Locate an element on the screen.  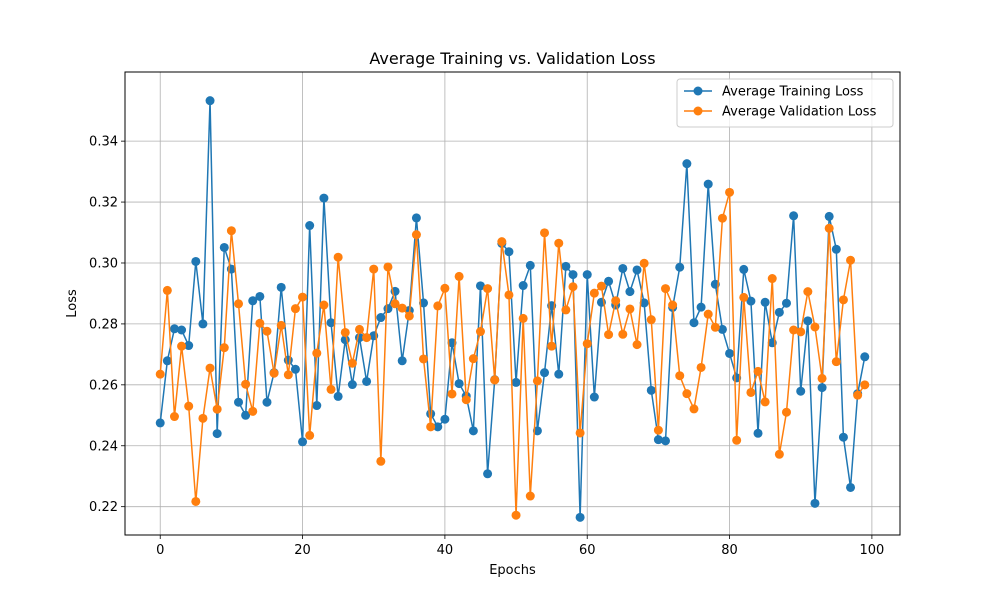
y-tick-label: 0.34 is located at coordinates (103, 142).